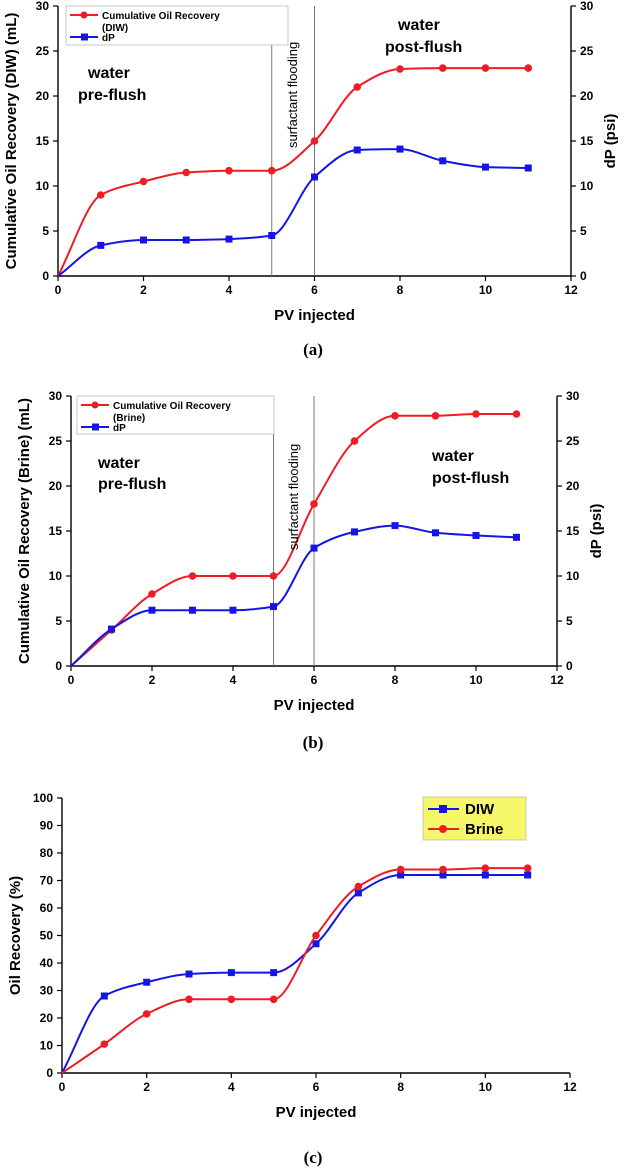  What do you see at coordinates (480, 809) in the screenshot?
I see `legend-label: DIW` at bounding box center [480, 809].